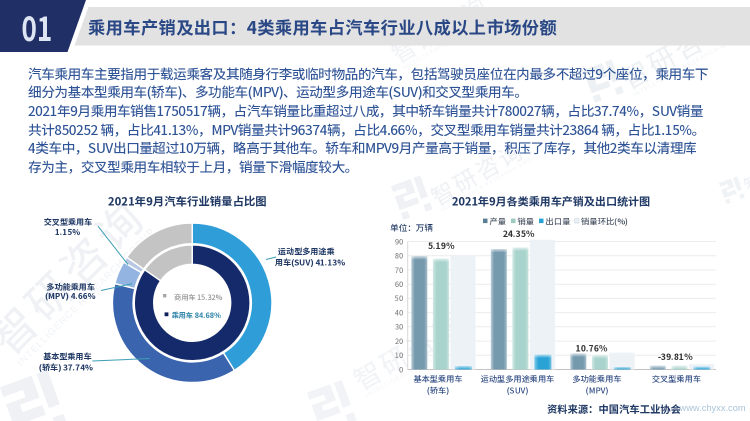  I want to click on svg-text: 2021年9月汽车行业销量占比图, so click(187, 202).